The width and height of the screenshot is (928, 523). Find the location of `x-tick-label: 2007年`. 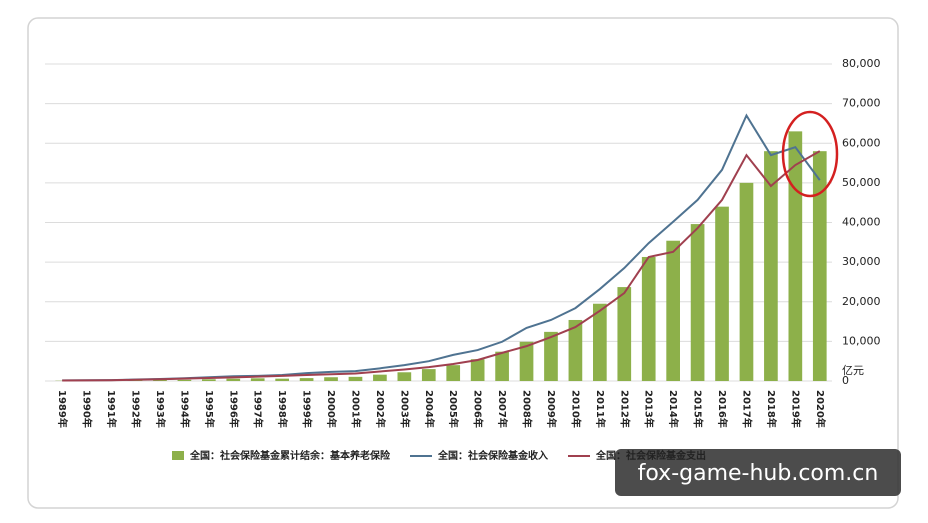

x-tick-label: 2007年 is located at coordinates (502, 409).